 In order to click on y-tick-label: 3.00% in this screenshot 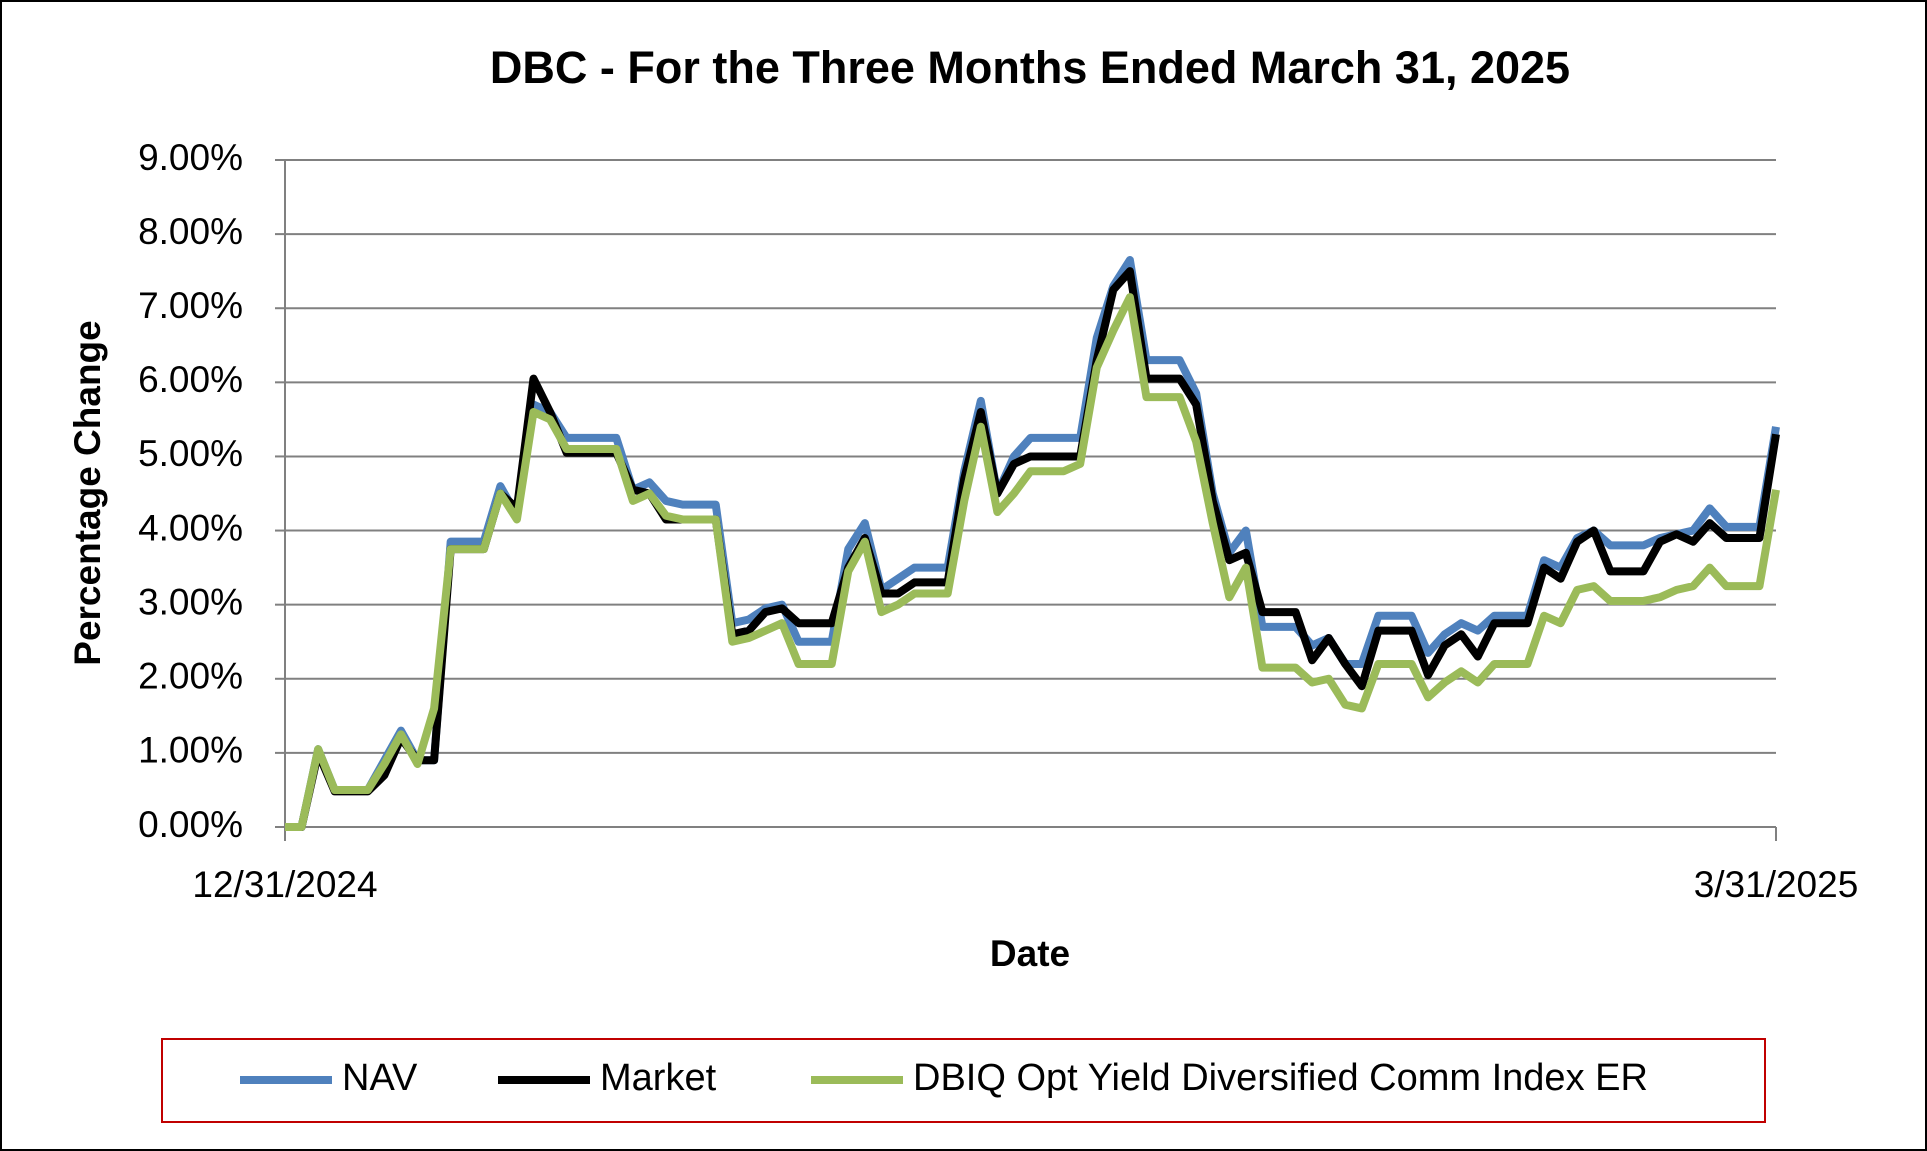, I will do `click(190, 601)`.